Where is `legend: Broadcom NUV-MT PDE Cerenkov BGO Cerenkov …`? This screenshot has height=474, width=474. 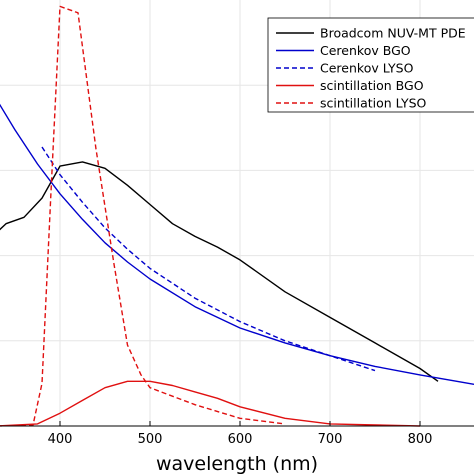 legend: Broadcom NUV-MT PDE Cerenkov BGO Cerenkov … is located at coordinates (370, 65).